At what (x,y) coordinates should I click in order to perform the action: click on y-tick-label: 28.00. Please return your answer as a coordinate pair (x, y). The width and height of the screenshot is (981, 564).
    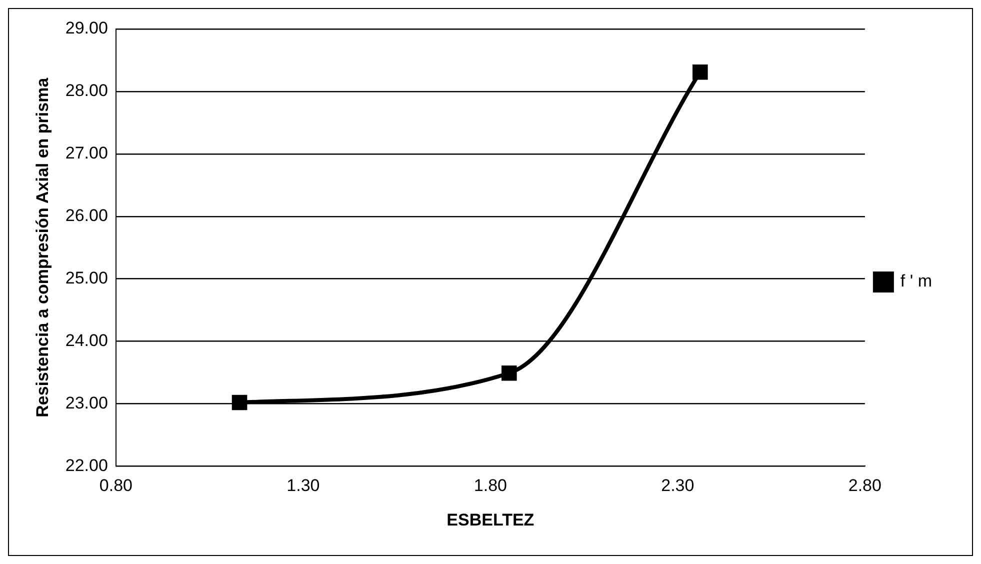
    Looking at the image, I should click on (86, 90).